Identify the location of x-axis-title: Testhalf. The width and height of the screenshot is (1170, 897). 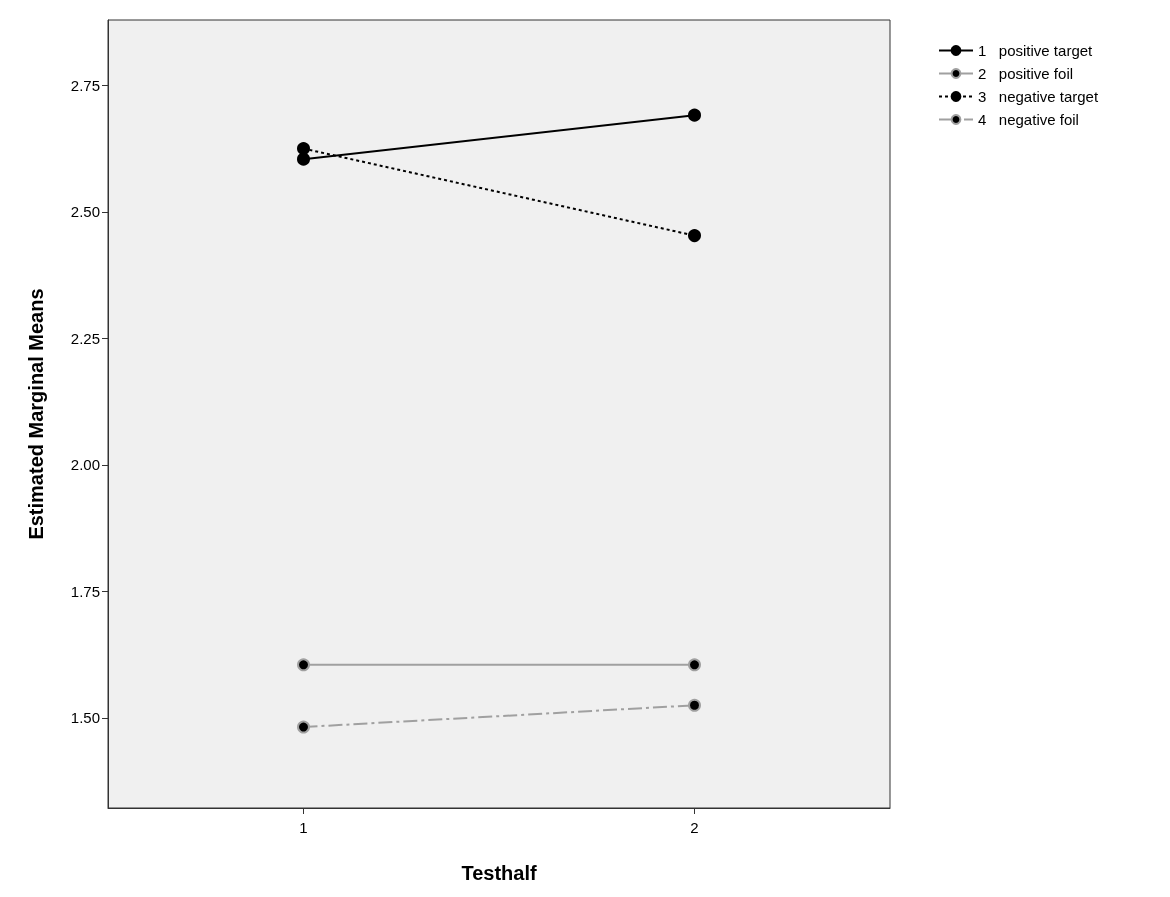
(499, 873).